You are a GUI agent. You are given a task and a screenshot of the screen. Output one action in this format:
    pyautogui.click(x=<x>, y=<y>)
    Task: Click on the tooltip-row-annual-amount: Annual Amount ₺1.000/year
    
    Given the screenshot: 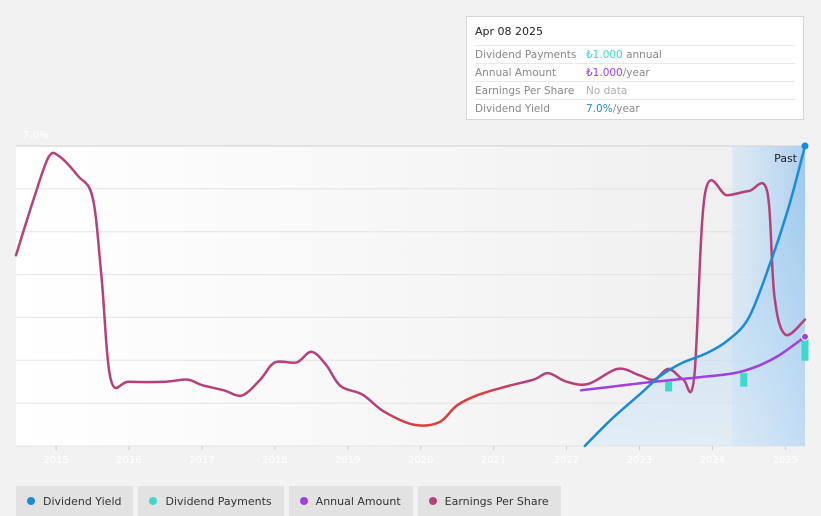 What is the action you would take?
    pyautogui.click(x=635, y=72)
    